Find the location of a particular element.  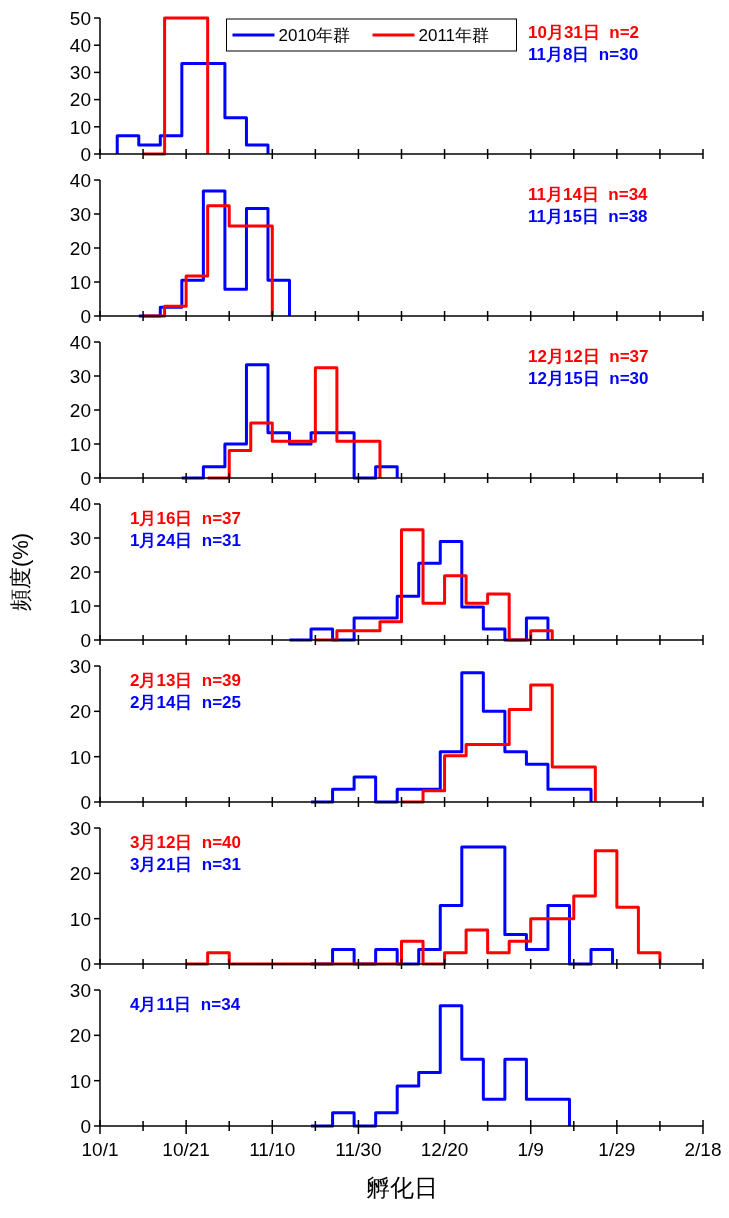

legend-label: 2011年群 is located at coordinates (454, 36).